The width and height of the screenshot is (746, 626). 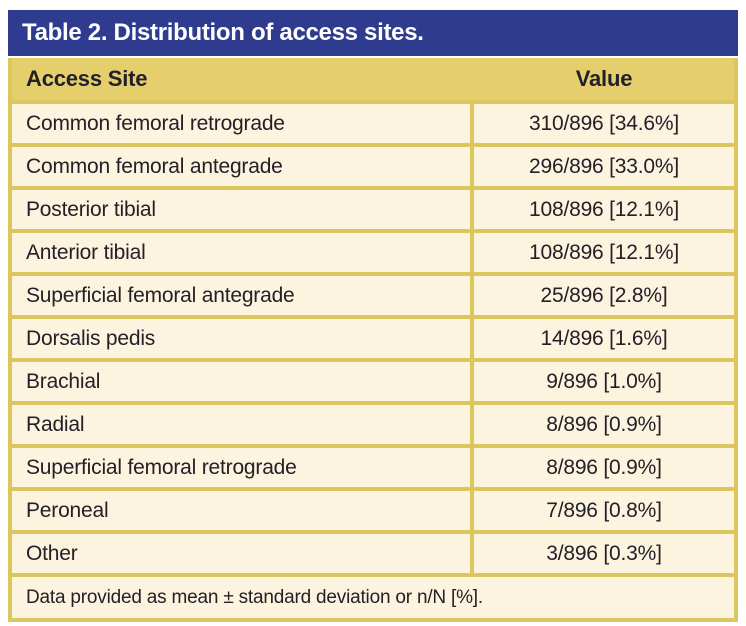 I want to click on cell-value: 310/896 [34.6%], so click(x=604, y=123).